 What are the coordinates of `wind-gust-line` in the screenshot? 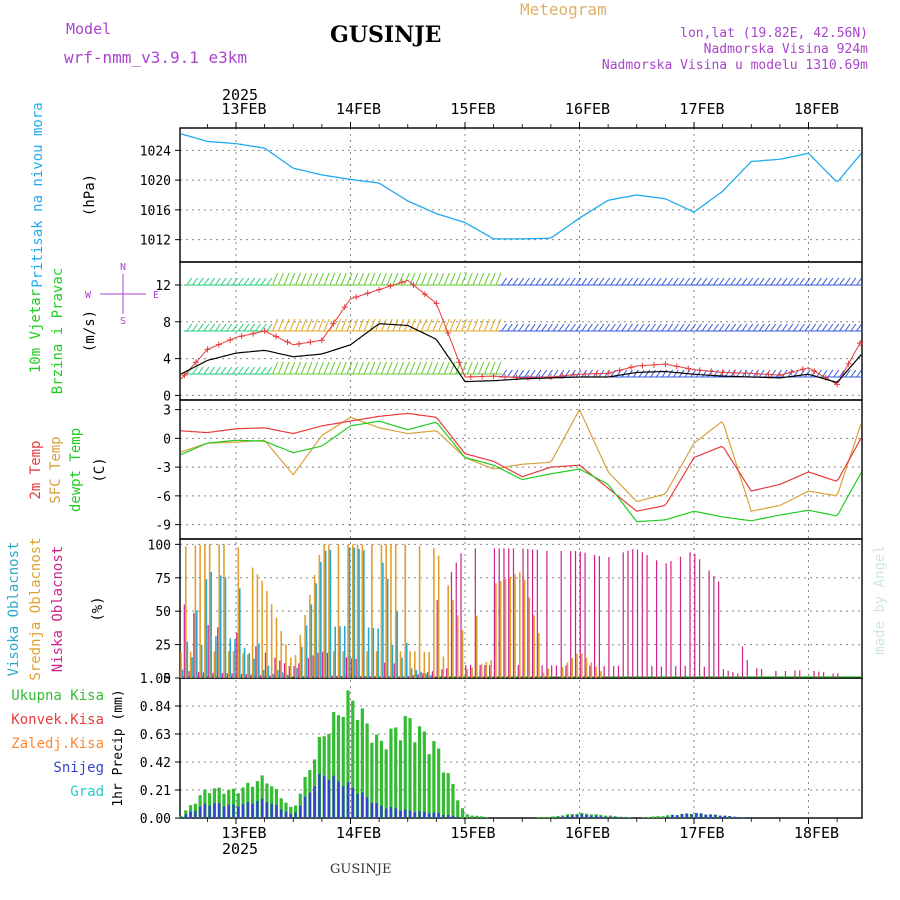 It's located at (521, 332).